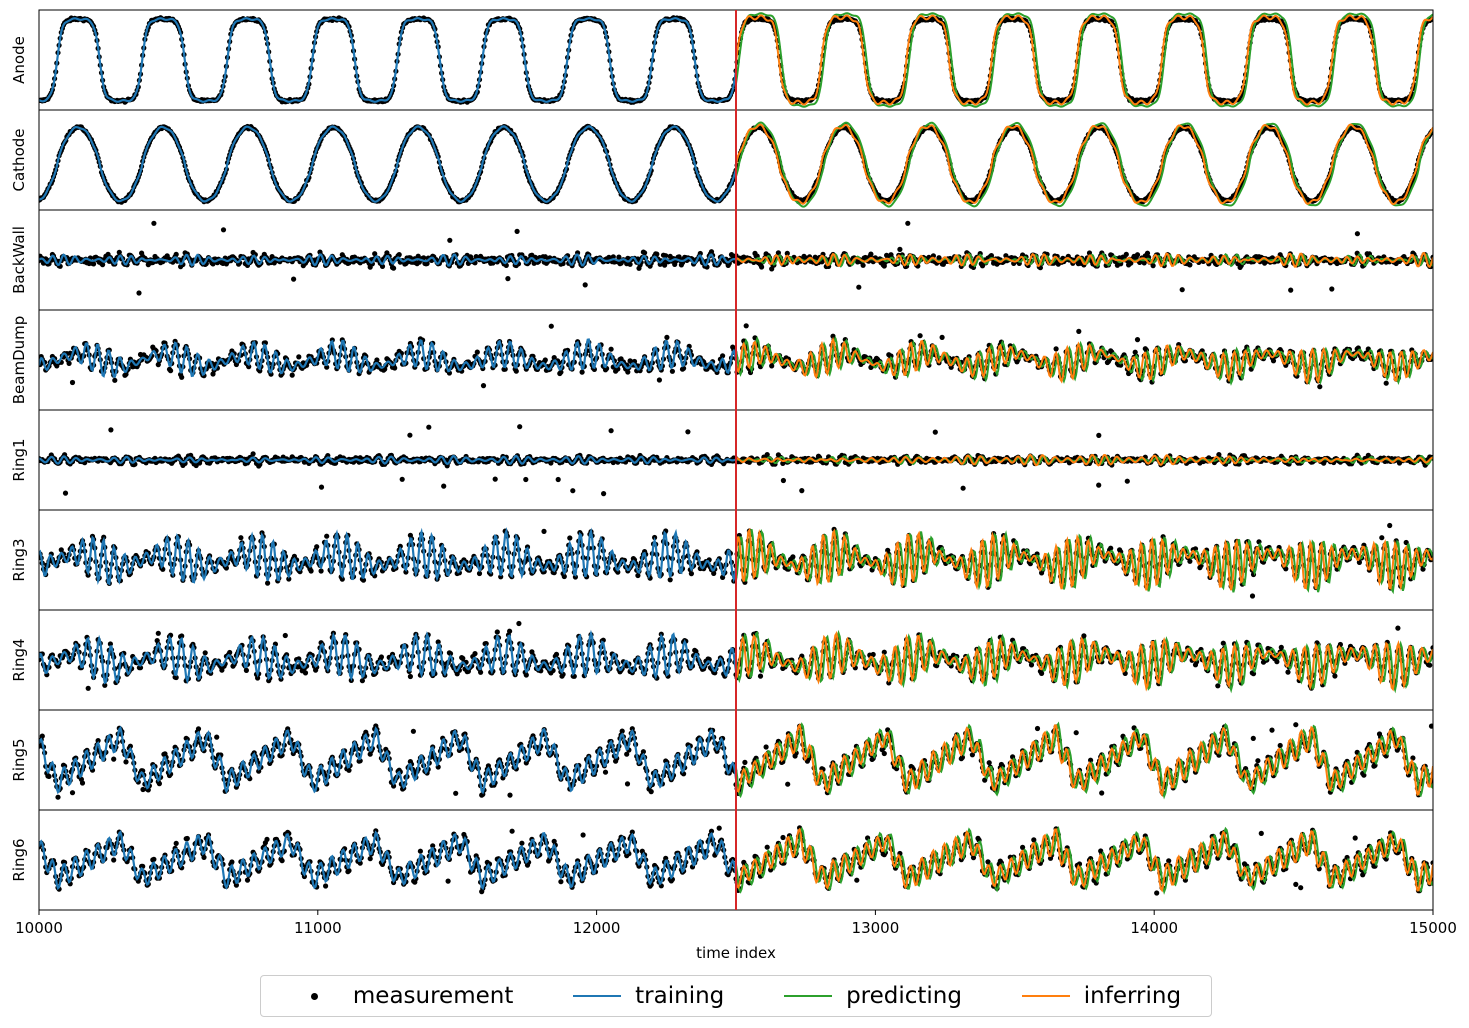 This screenshot has width=1469, height=1028. What do you see at coordinates (19, 160) in the screenshot?
I see `panel-label-cathode: Cathode` at bounding box center [19, 160].